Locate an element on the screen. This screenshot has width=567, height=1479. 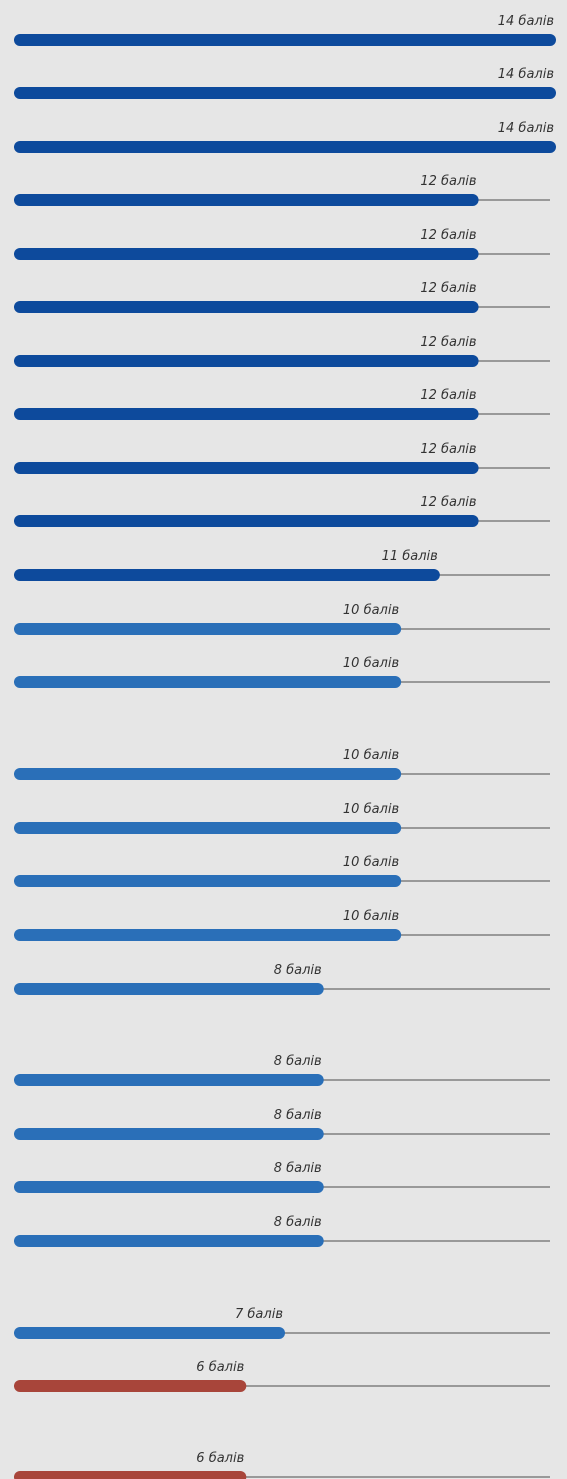
score-label: 7 балів is located at coordinates (259, 1314).